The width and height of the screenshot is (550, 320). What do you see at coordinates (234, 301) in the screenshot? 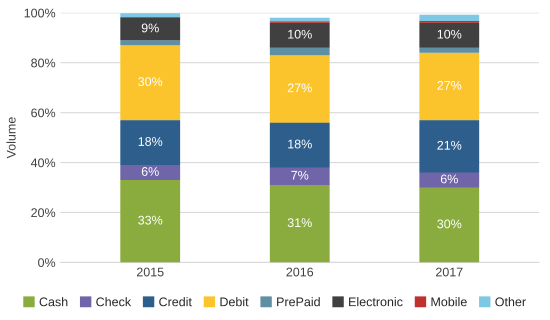
I see `legend-label: Debit` at bounding box center [234, 301].